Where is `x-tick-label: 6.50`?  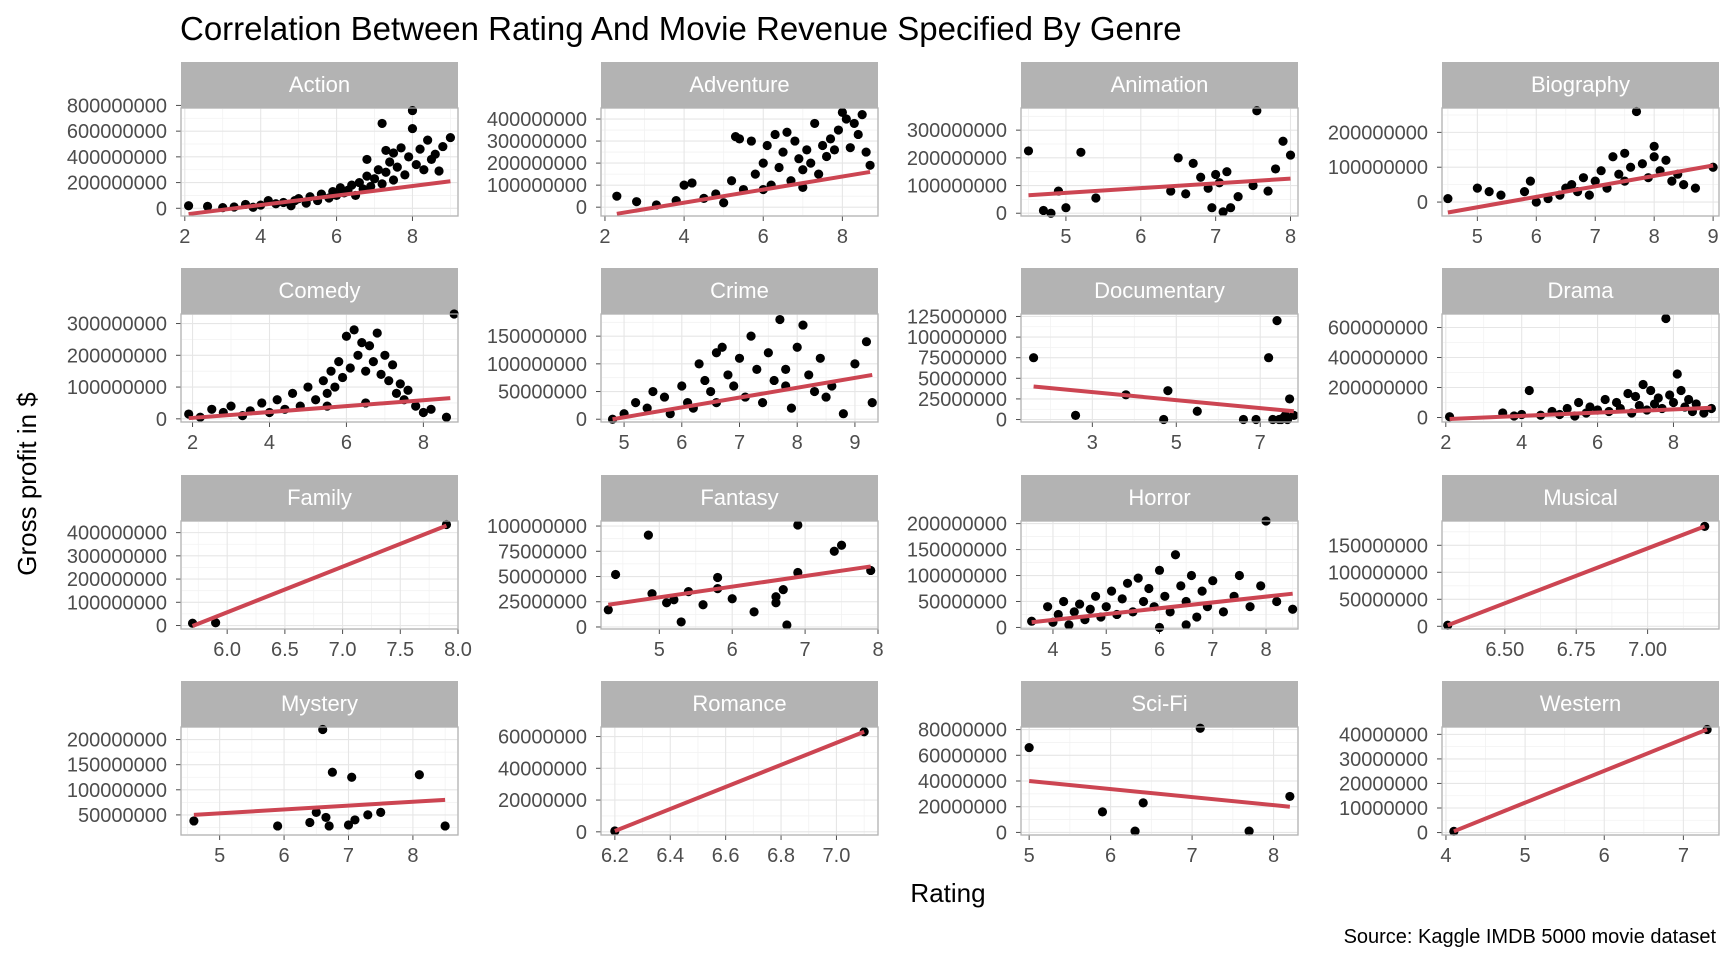 x-tick-label: 6.50 is located at coordinates (1504, 650).